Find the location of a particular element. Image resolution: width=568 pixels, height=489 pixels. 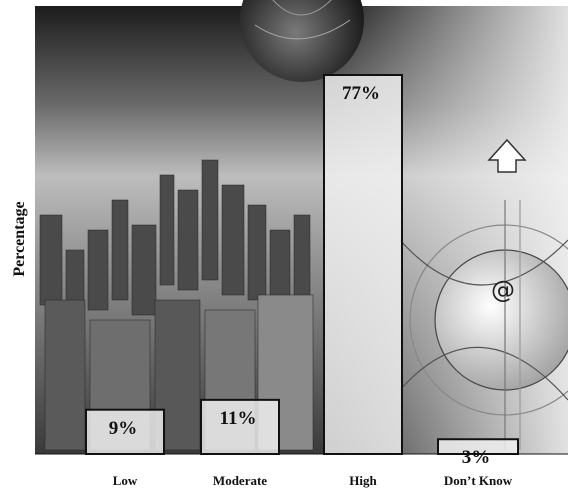

bar-low is located at coordinates (125, 431).